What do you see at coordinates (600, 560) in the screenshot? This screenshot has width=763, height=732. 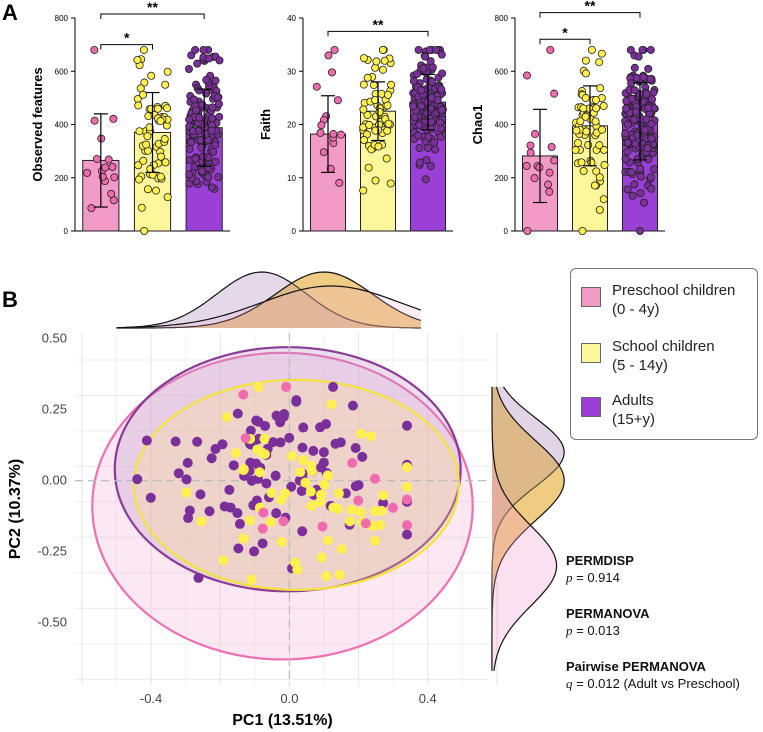 I see `permdisp-title: PERMDISP` at bounding box center [600, 560].